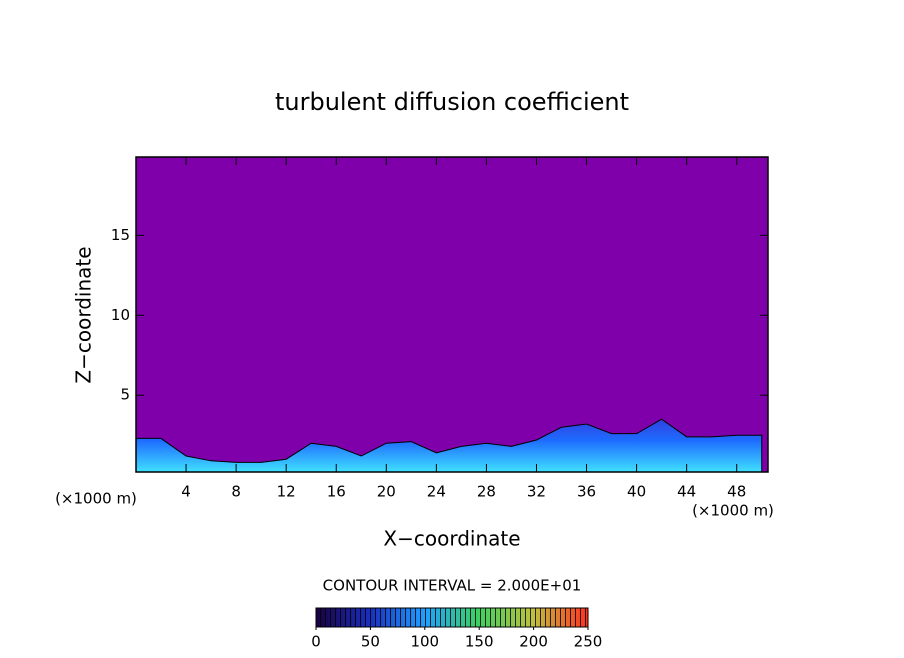 This screenshot has width=904, height=658. Describe the element at coordinates (386, 492) in the screenshot. I see `x-tick-label: 20` at that location.